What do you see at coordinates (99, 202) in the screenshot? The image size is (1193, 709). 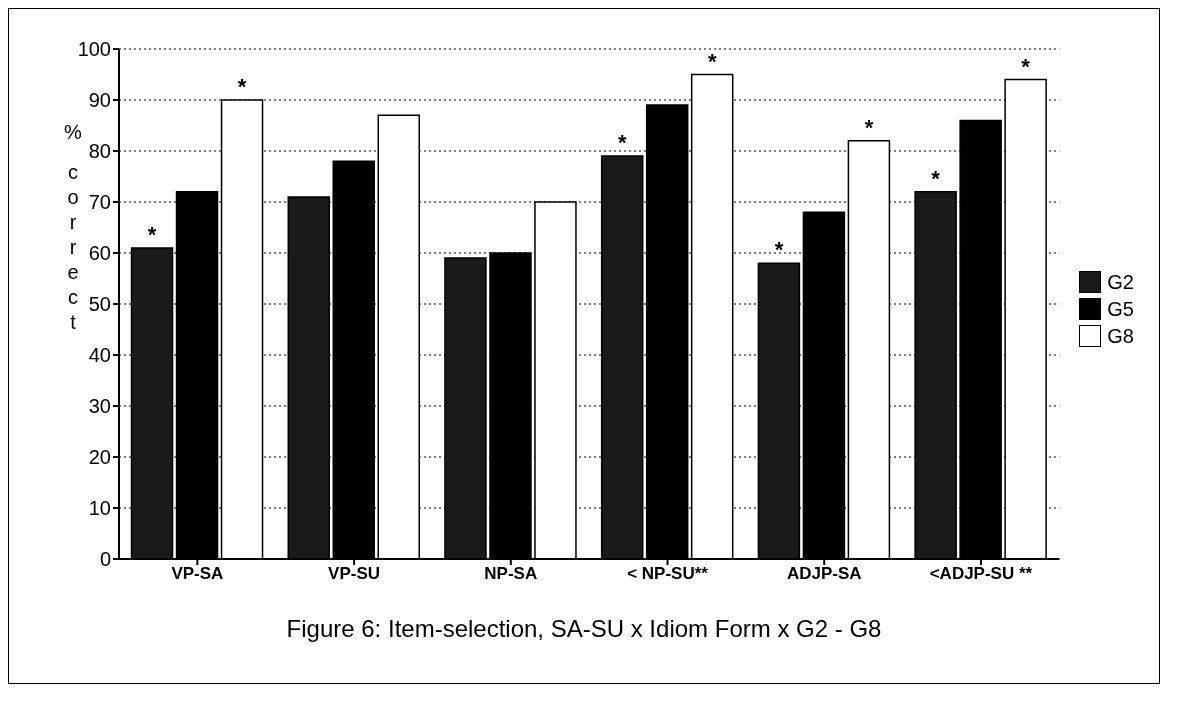 I see `y-tick-label: 70` at bounding box center [99, 202].